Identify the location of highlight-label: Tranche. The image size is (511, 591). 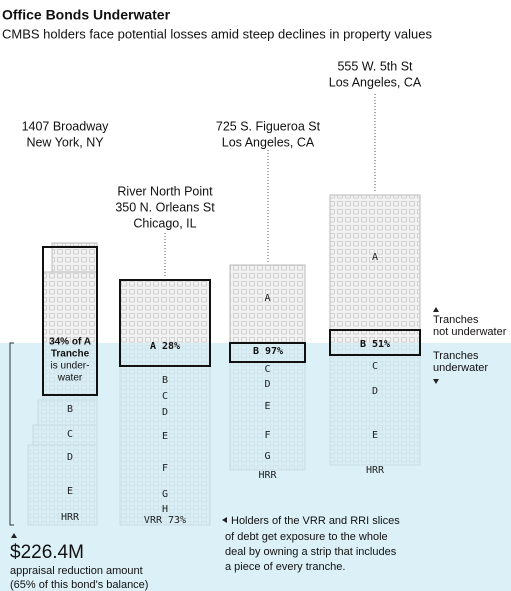
(70, 354).